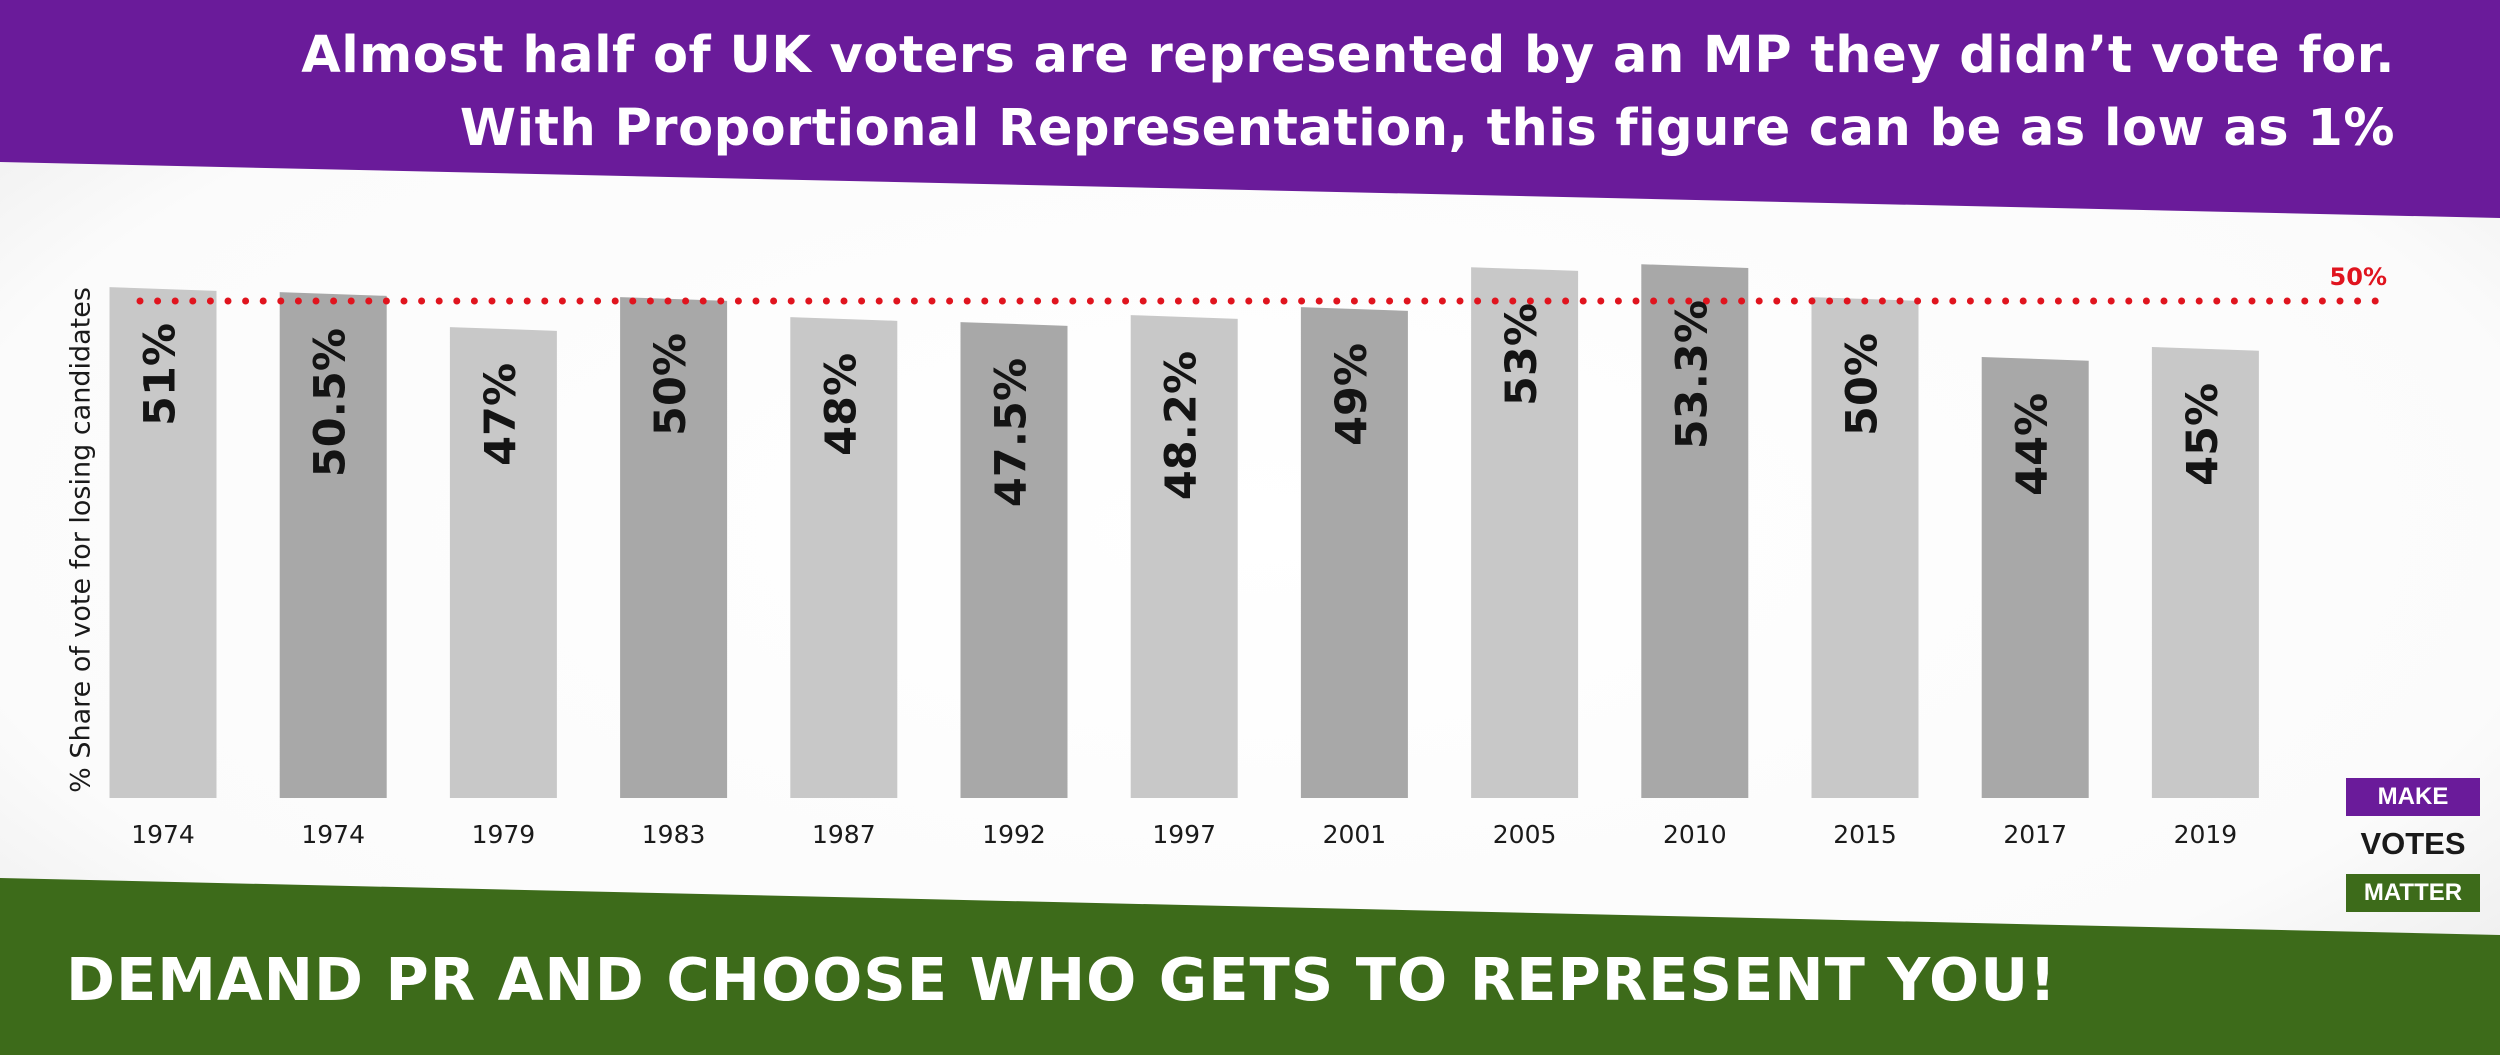 This screenshot has width=2500, height=1055. Describe the element at coordinates (2358, 277) in the screenshot. I see `reference-line-label: 50%` at that location.